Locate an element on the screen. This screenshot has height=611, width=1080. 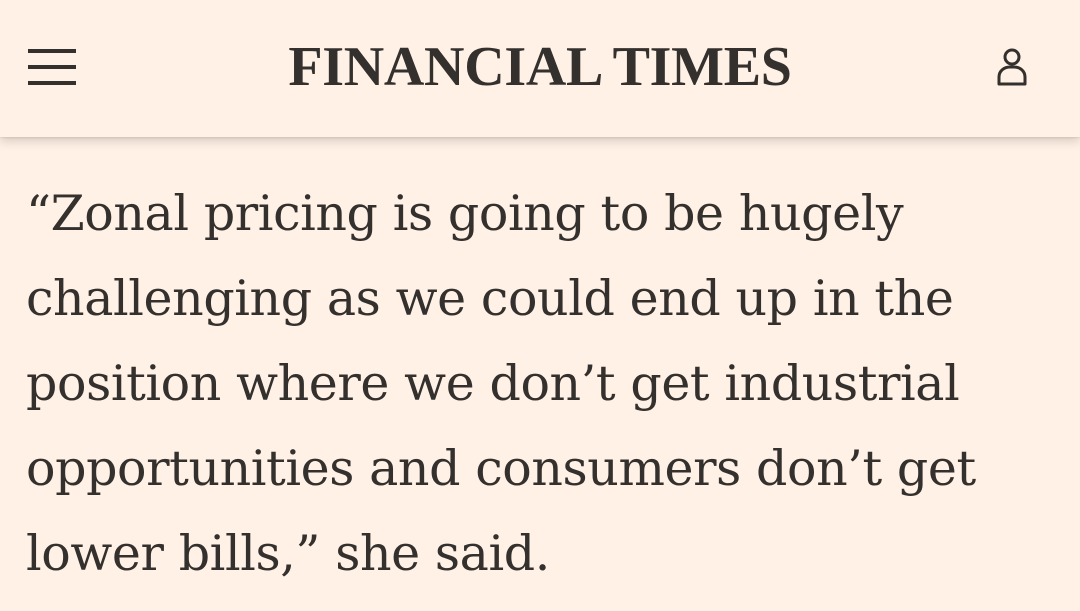
hamburger-menu-icon is located at coordinates (52, 67).